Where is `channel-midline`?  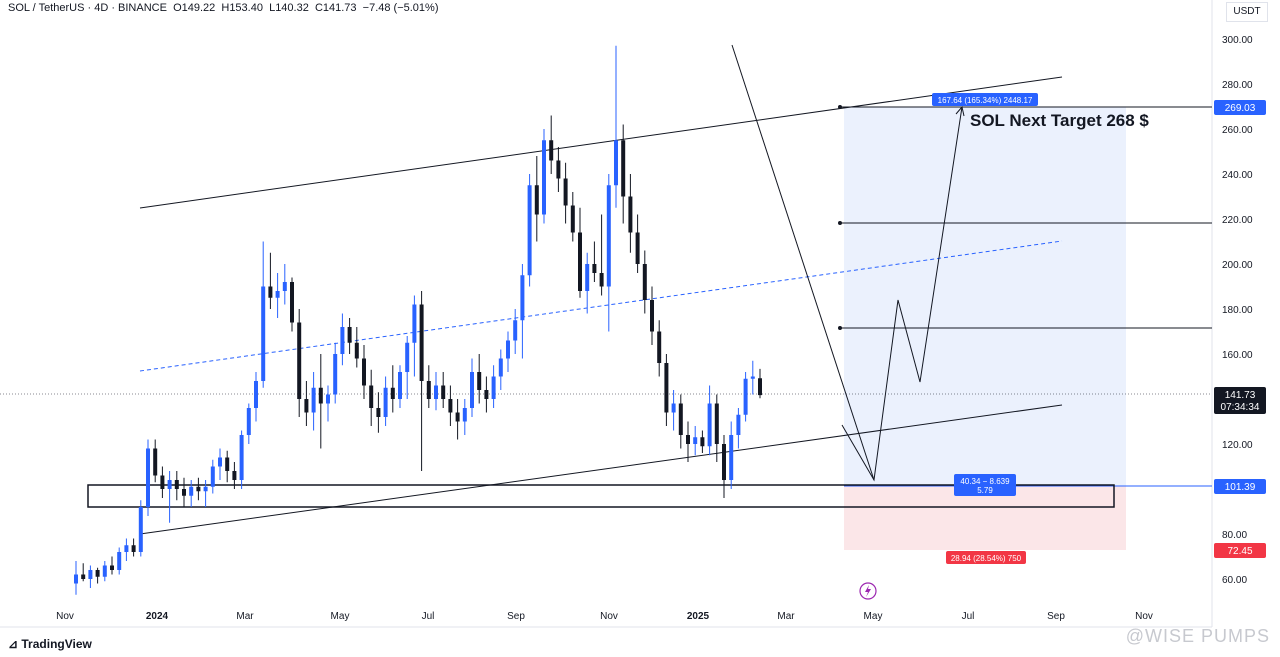
channel-midline is located at coordinates (601, 306).